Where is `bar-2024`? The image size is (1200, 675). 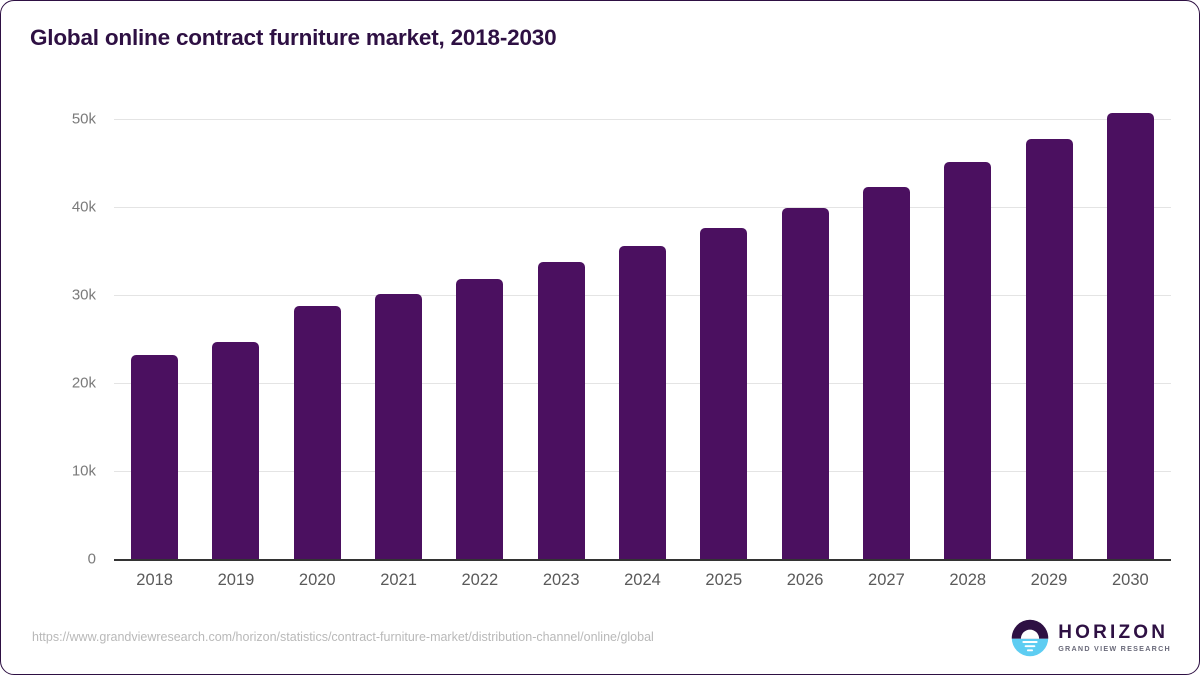 bar-2024 is located at coordinates (642, 402).